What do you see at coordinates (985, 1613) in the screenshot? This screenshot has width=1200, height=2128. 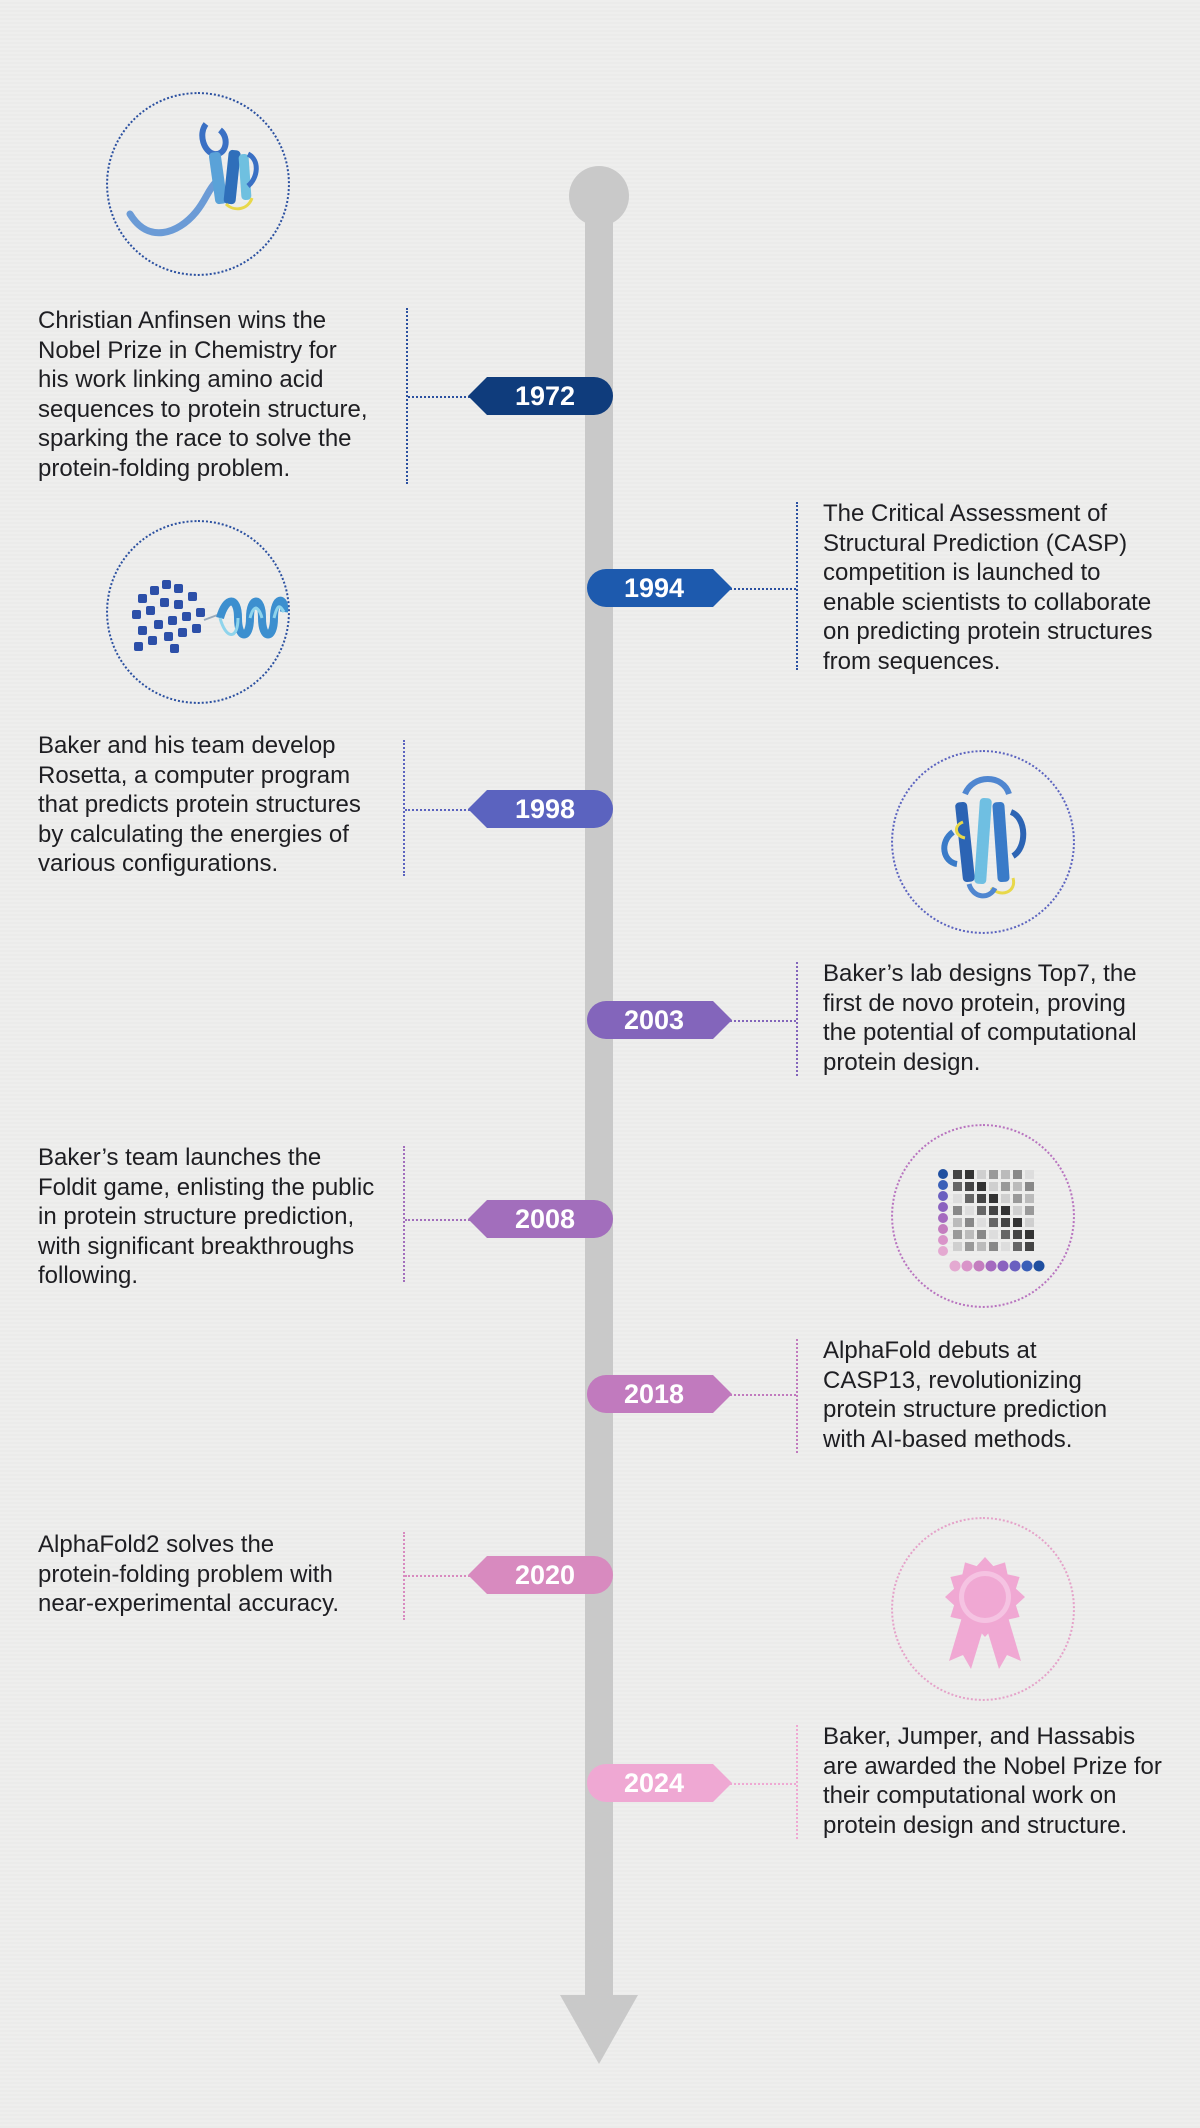 I see `award-ribbon-icon` at bounding box center [985, 1613].